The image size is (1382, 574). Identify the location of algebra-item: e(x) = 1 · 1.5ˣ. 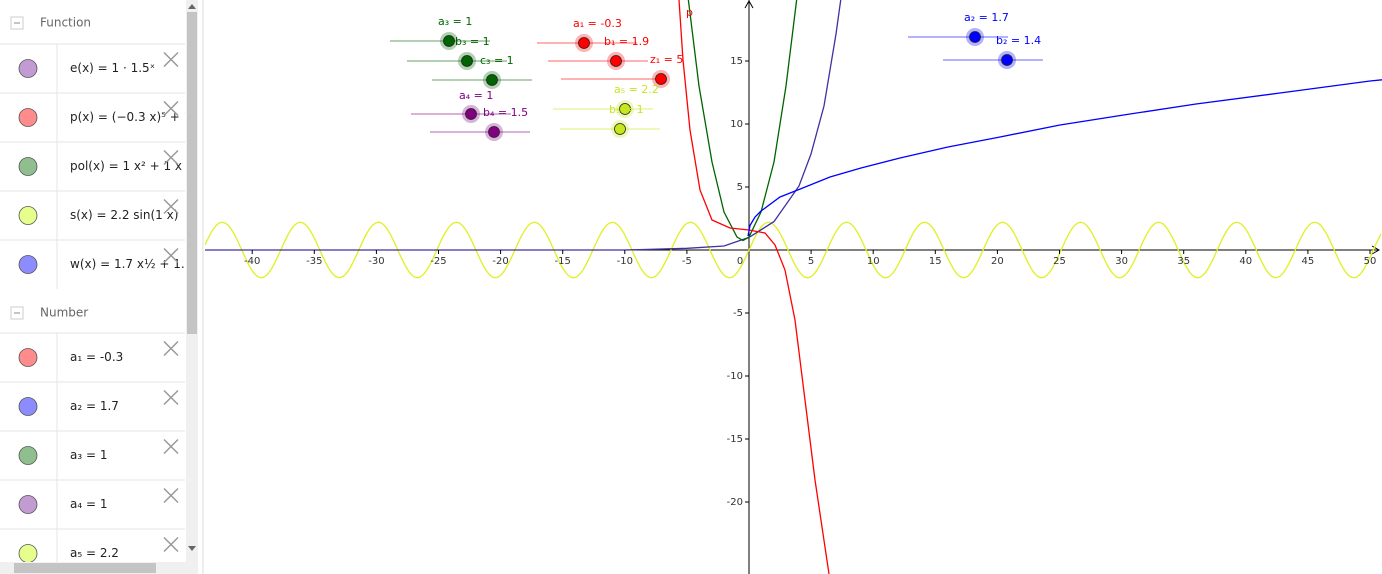
(112, 68).